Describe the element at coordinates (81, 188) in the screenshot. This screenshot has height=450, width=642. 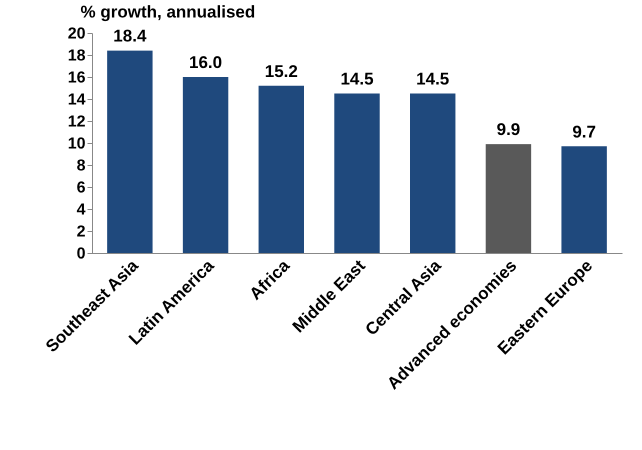
I see `y-tick-label: 6` at that location.